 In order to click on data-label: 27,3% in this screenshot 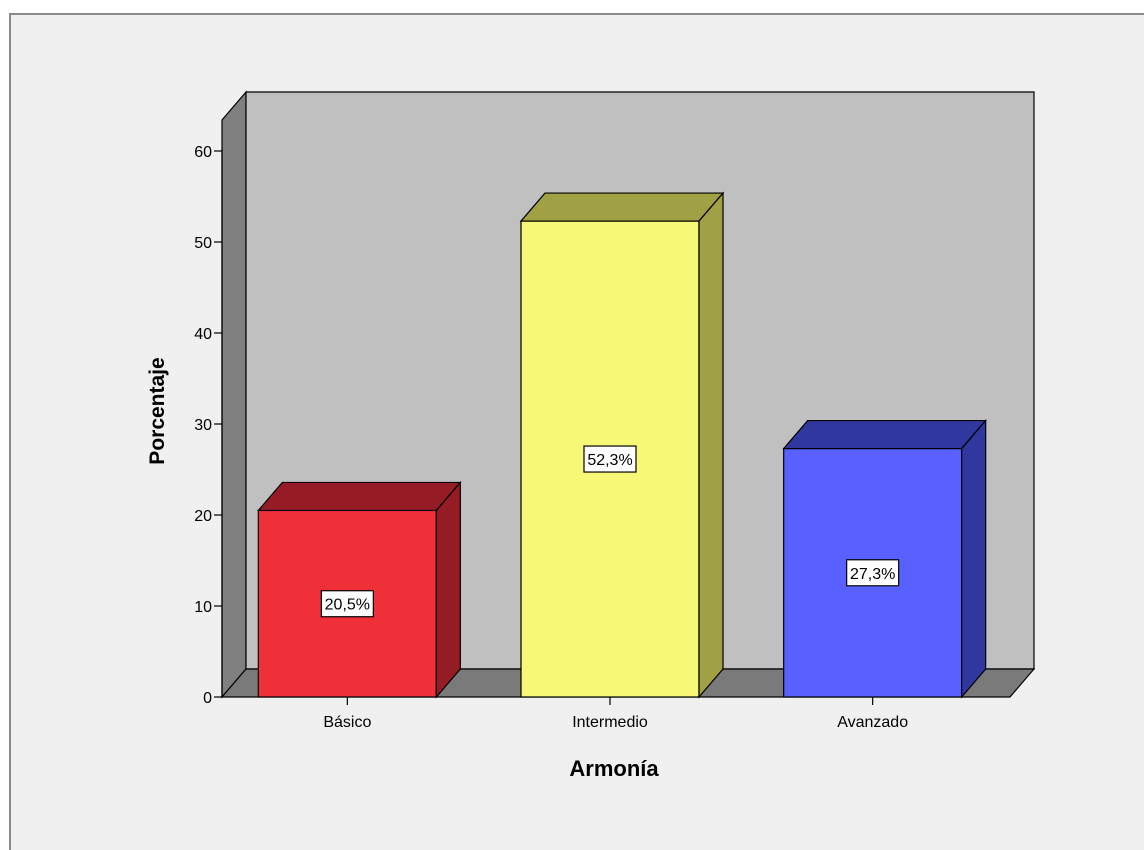, I will do `click(872, 574)`.